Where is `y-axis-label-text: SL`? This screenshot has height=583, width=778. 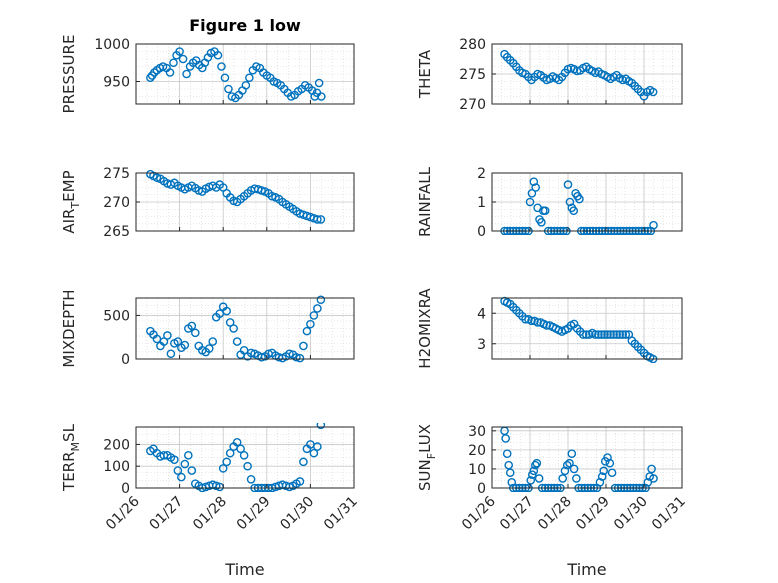
y-axis-label-text: SL is located at coordinates (69, 432).